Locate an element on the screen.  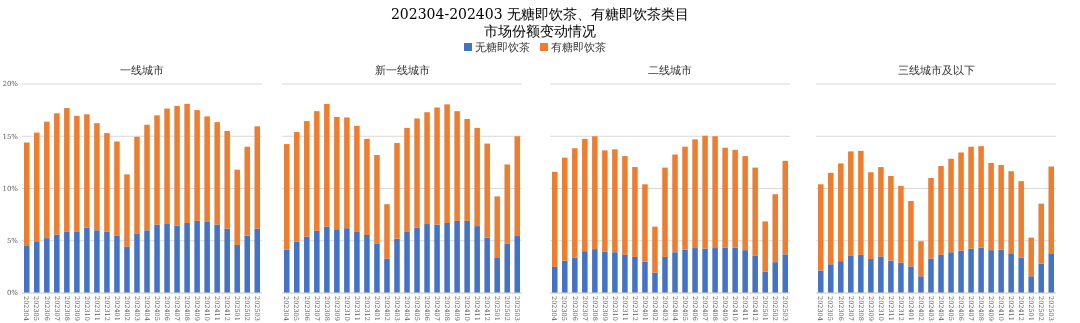
text: 市场份额变动情况 is located at coordinates (540, 31).